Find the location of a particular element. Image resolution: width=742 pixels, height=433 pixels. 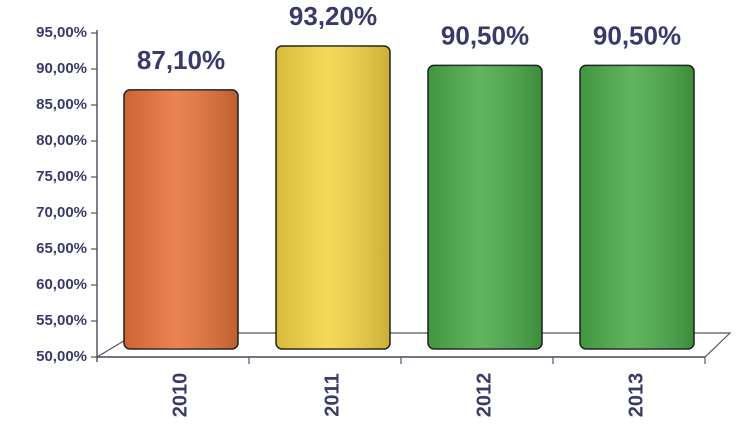

value-label: 93,20% is located at coordinates (333, 16).